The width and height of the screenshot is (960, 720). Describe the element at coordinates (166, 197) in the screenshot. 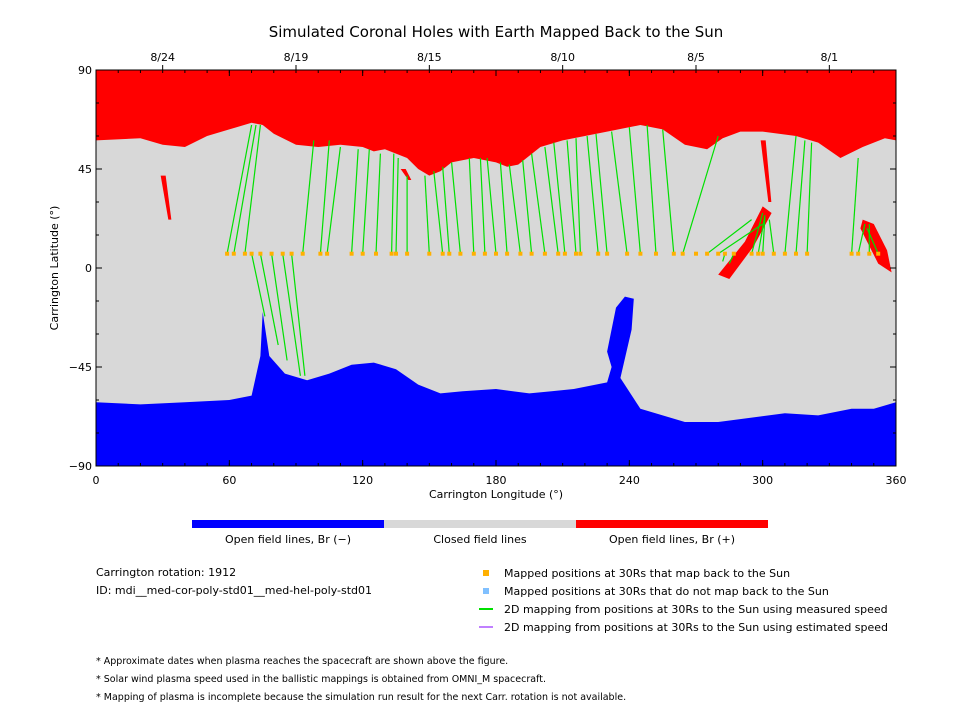

I see `north-hole-extension` at that location.